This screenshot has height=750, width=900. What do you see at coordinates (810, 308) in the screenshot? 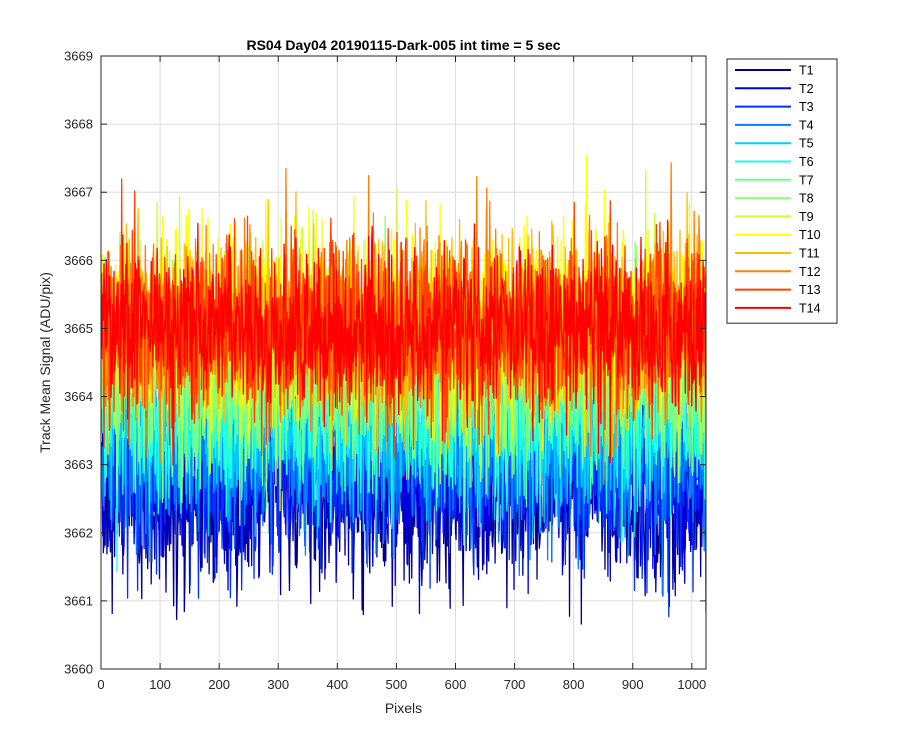
I see `legend-label-t14: T14` at bounding box center [810, 308].